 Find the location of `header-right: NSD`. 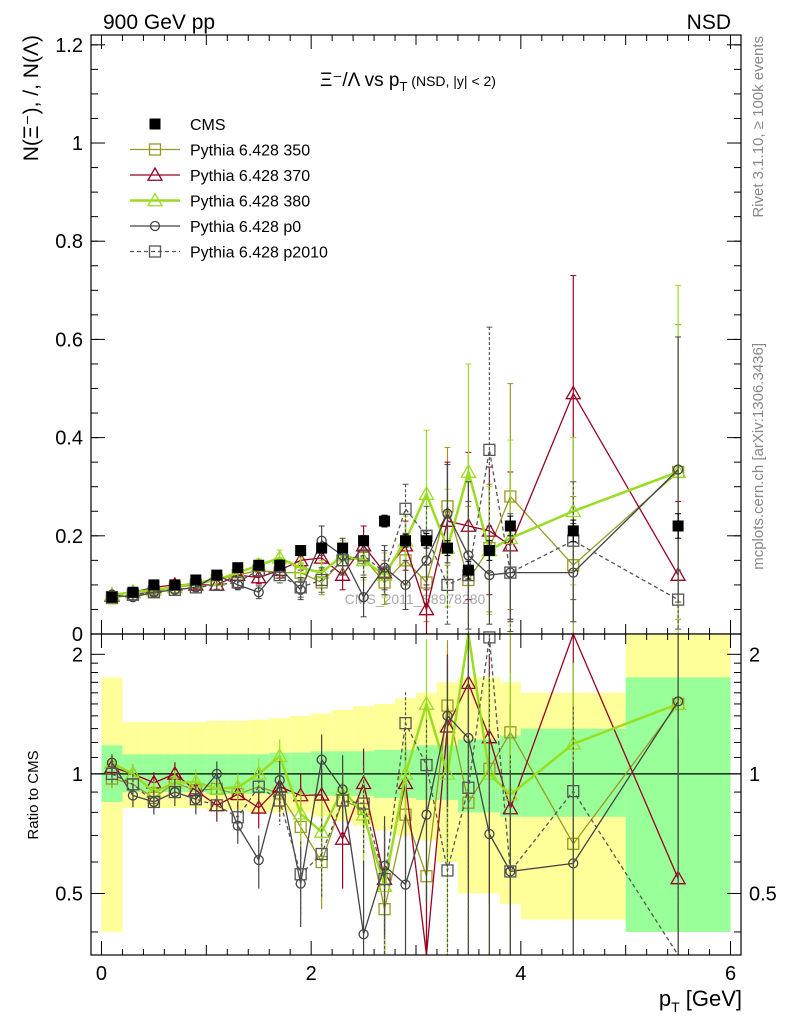

header-right: NSD is located at coordinates (709, 22).